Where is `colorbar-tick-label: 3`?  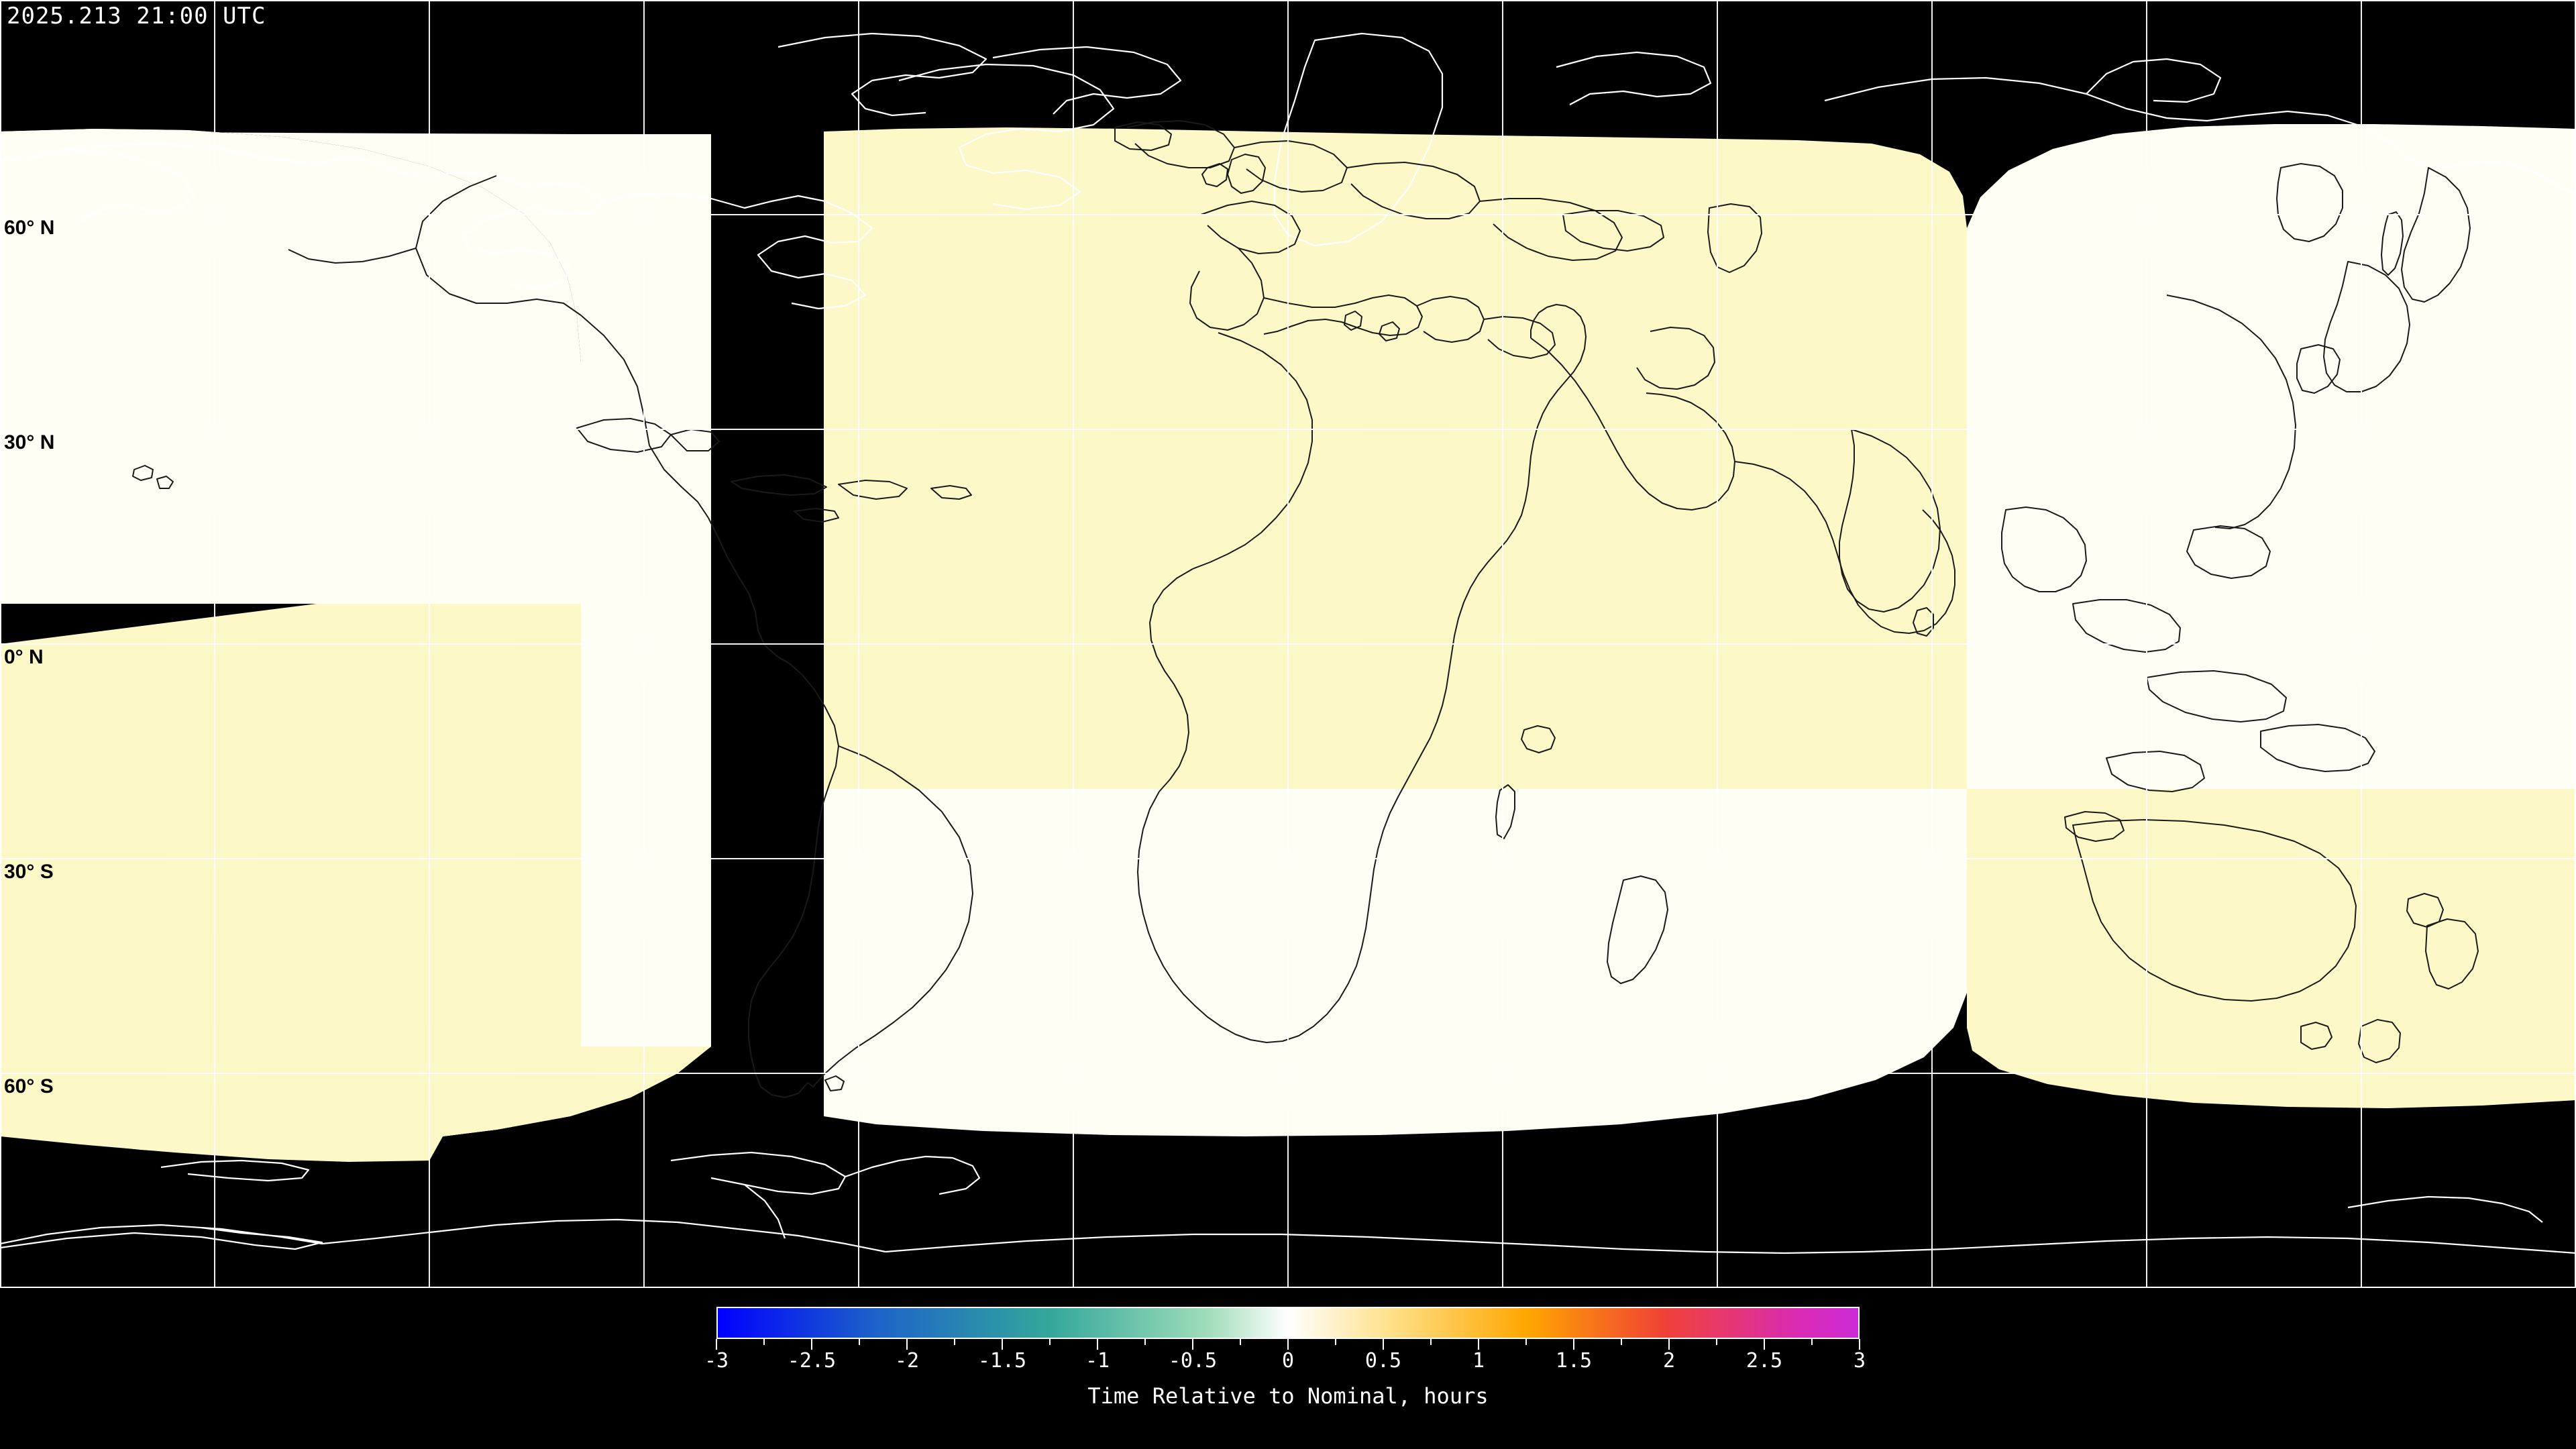
colorbar-tick-label: 3 is located at coordinates (1859, 1361).